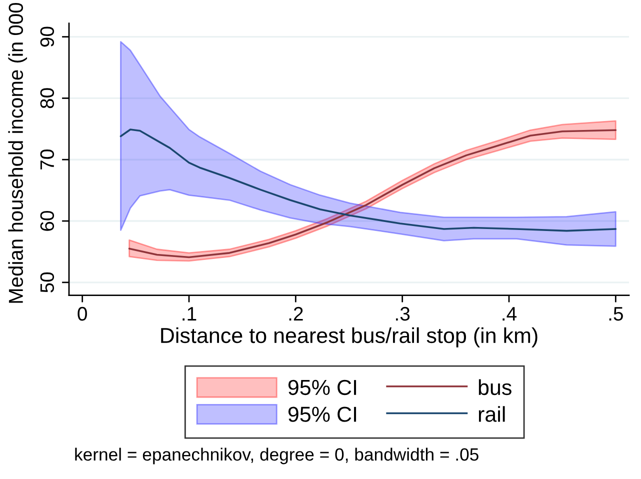  I want to click on y-tick-label: 80, so click(47, 98).